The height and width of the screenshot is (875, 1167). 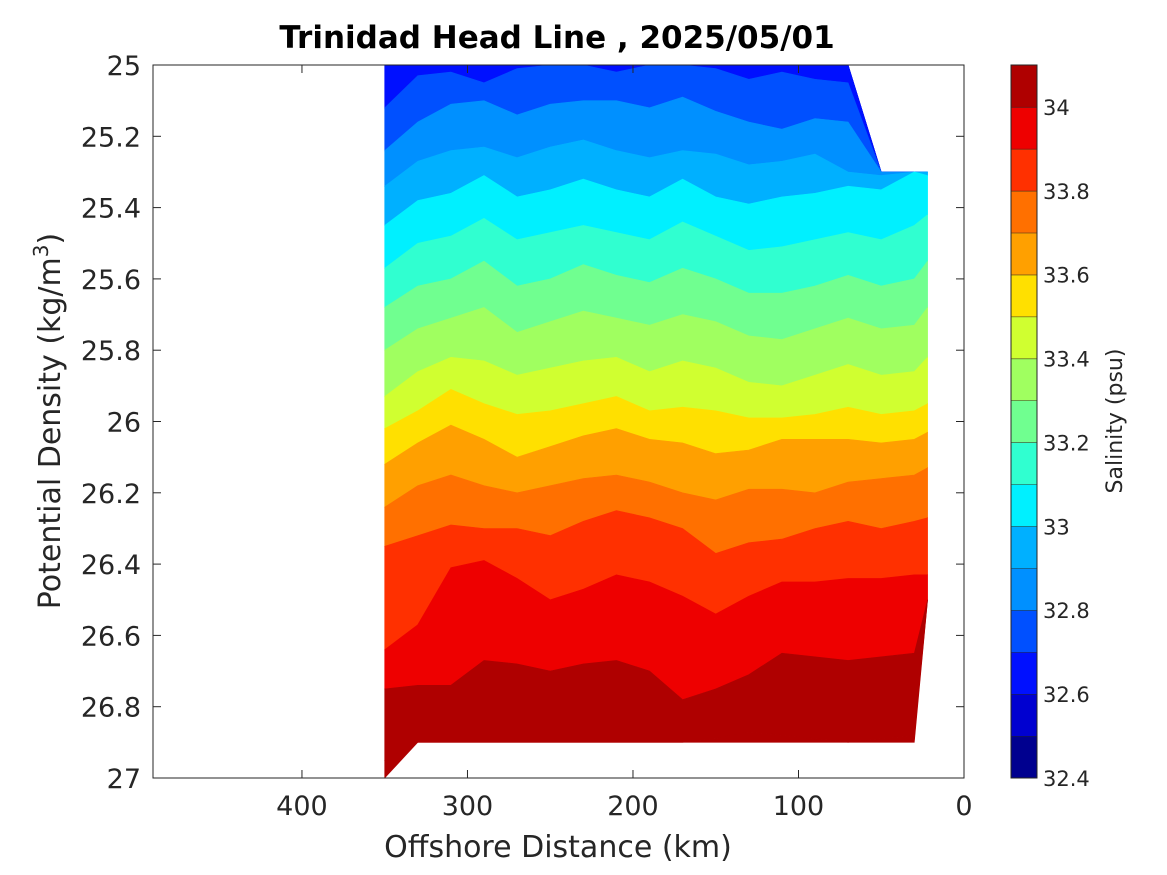 I want to click on y-tick-label: 25.4, so click(x=111, y=209).